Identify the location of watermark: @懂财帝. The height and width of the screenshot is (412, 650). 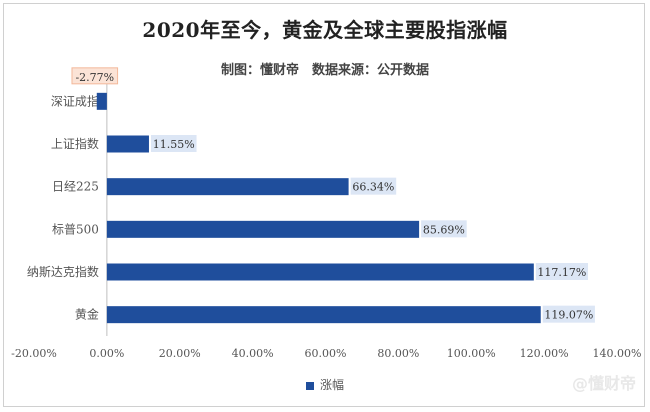
(603, 383).